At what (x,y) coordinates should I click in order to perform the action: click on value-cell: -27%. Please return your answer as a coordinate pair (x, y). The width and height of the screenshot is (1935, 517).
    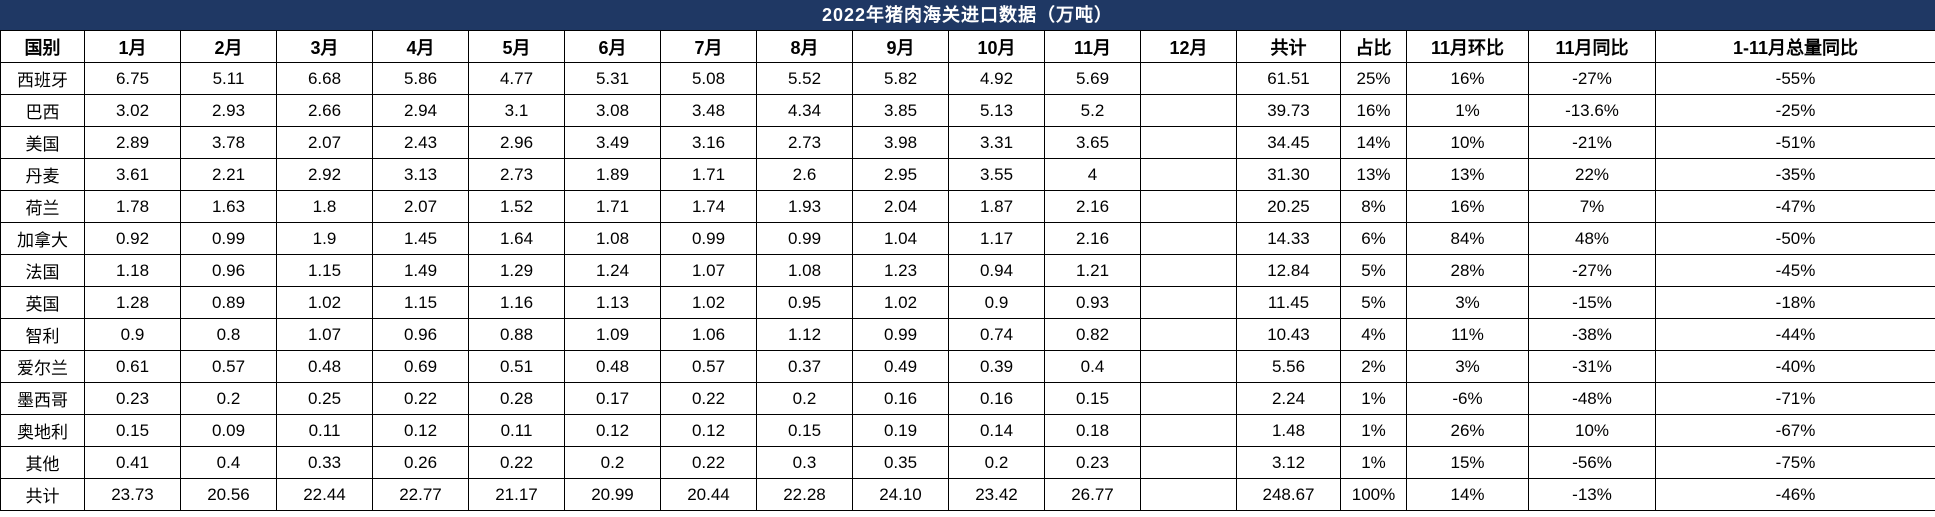
    Looking at the image, I should click on (1592, 78).